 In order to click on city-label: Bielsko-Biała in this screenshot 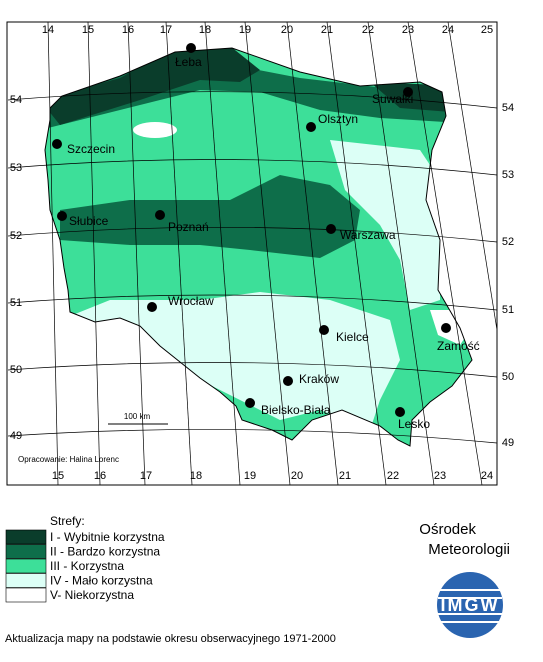, I will do `click(296, 410)`.